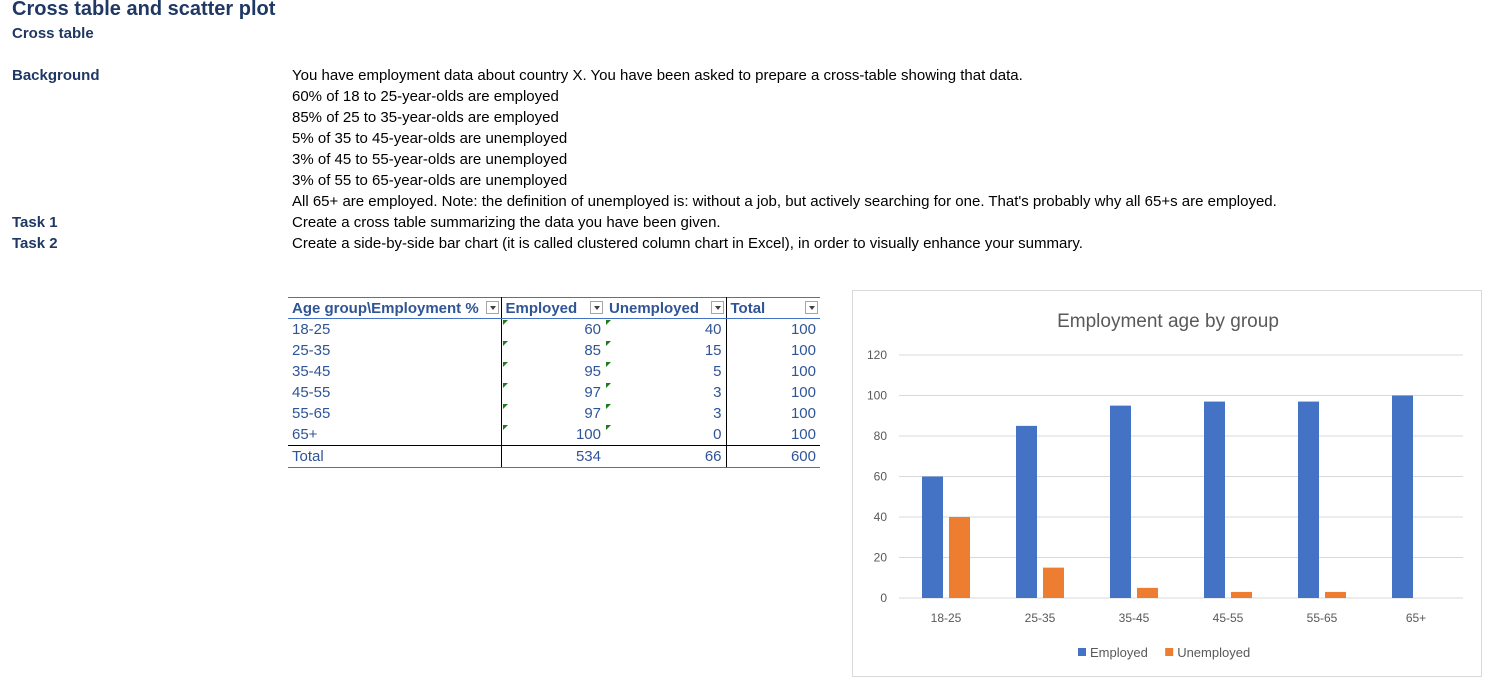 This screenshot has height=681, width=1487. What do you see at coordinates (144, 10) in the screenshot?
I see `page-title: Cross table and scatter plot` at bounding box center [144, 10].